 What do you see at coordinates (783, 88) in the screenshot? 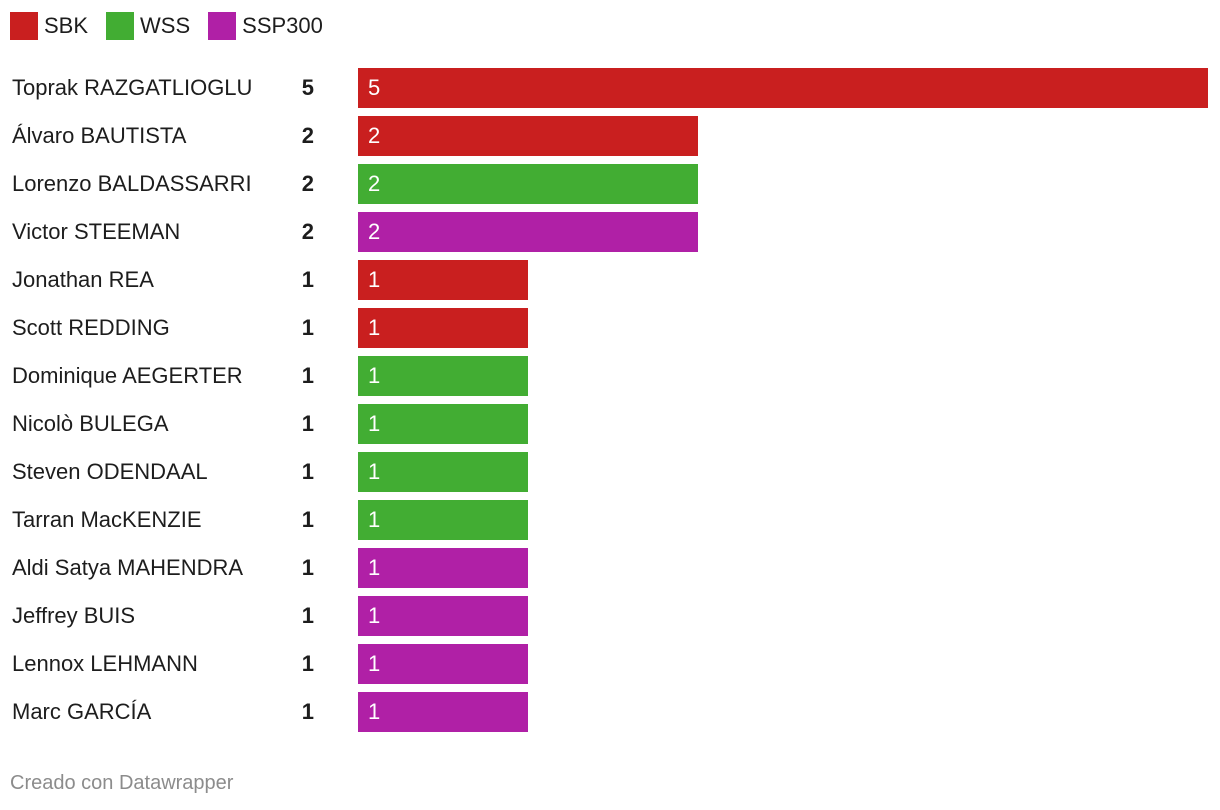
I see `bar-sbk: 5` at bounding box center [783, 88].